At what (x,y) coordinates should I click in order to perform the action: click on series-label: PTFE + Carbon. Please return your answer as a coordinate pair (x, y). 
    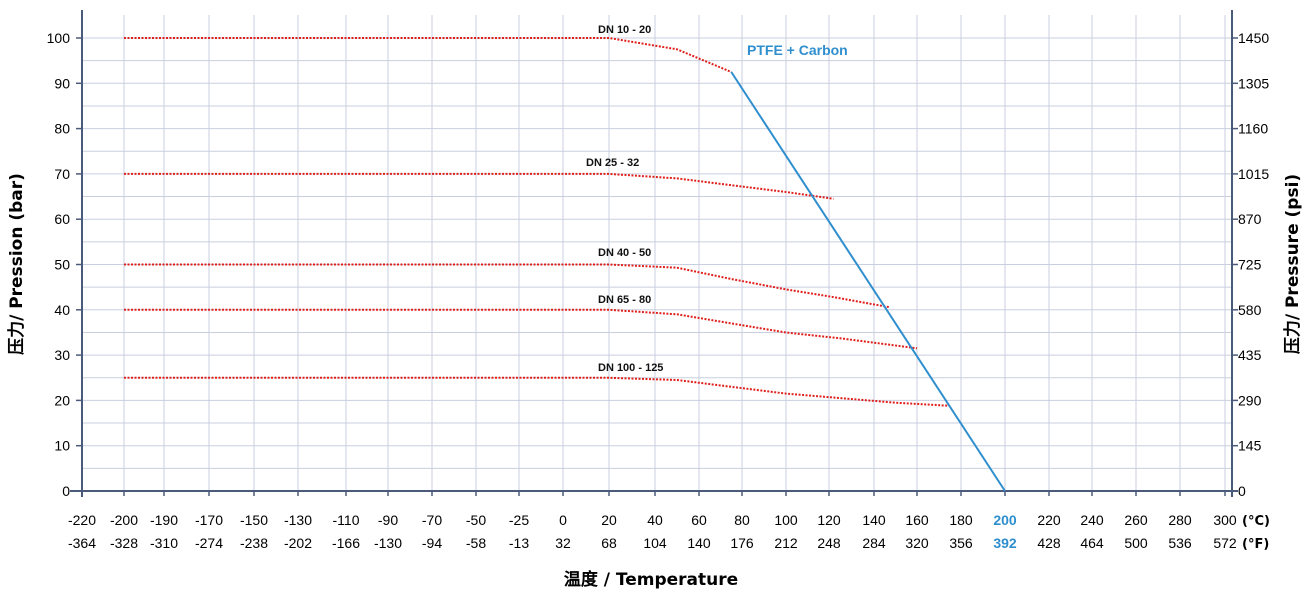
    Looking at the image, I should click on (797, 50).